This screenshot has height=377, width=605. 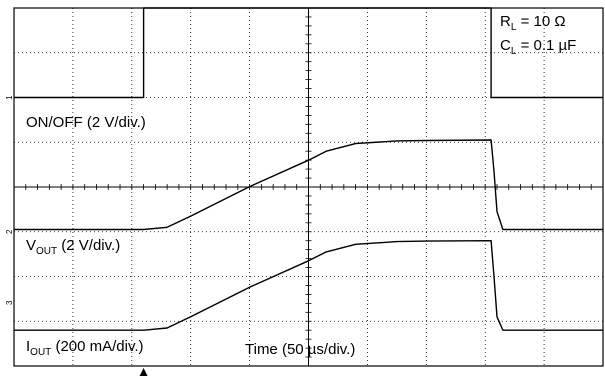 What do you see at coordinates (300, 349) in the screenshot?
I see `x-axis-label: Time (50 µs/div.)` at bounding box center [300, 349].